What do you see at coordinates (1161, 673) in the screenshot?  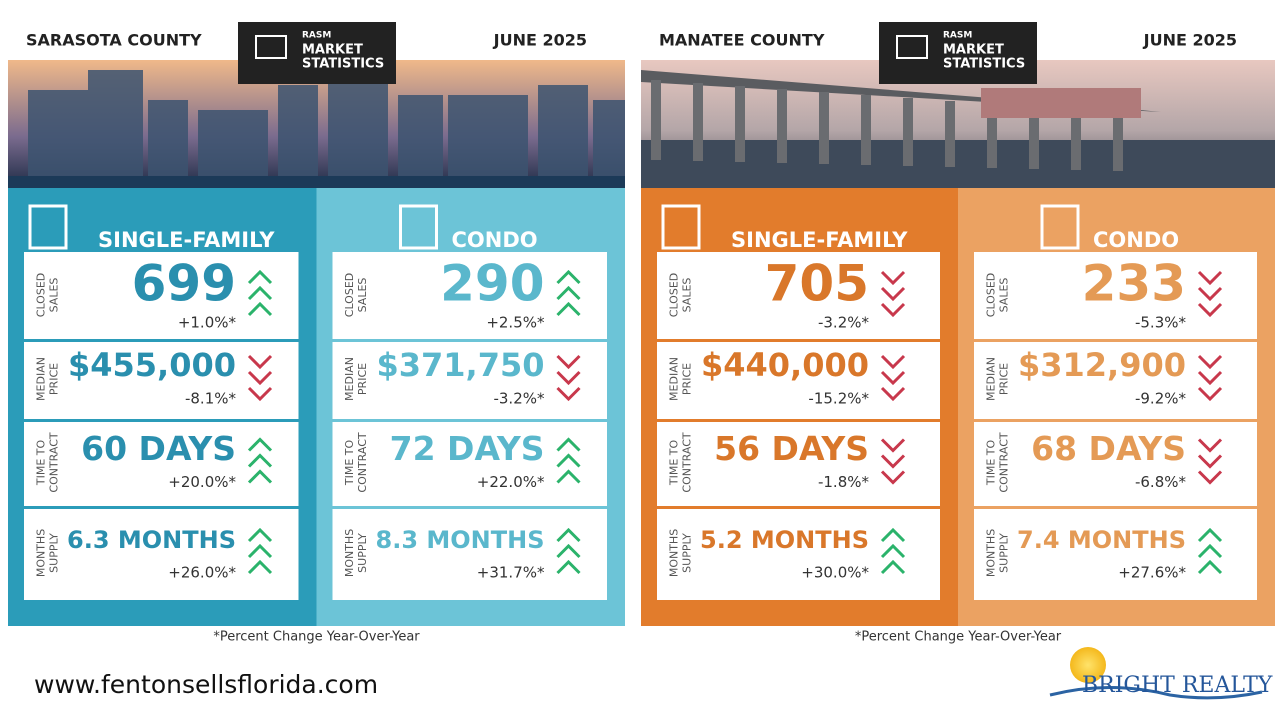 I see `logo: BRIGHT REALTY` at bounding box center [1161, 673].